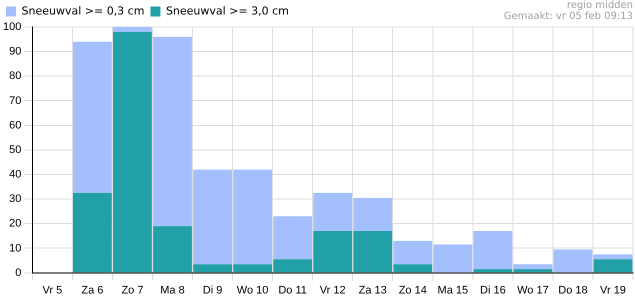 The image size is (635, 300). I want to click on x-tick-label: Ma 15, so click(453, 290).